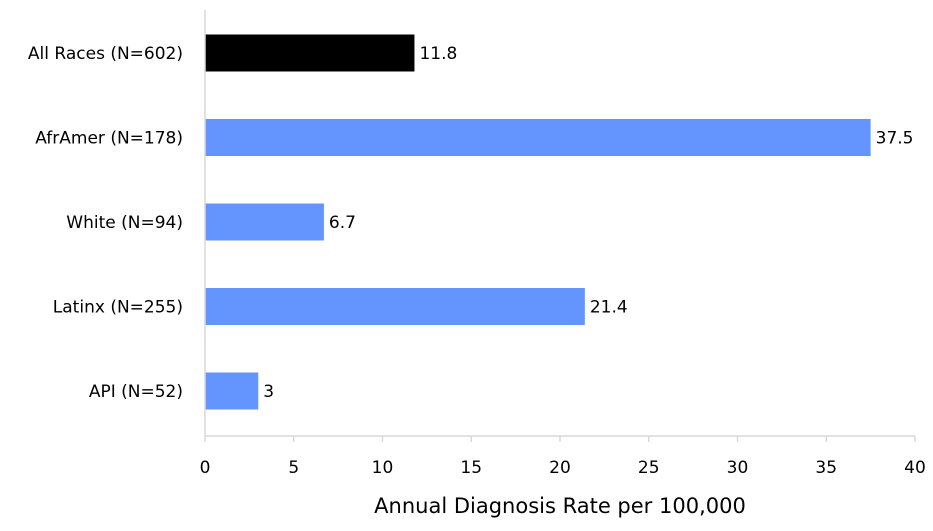 This screenshot has height=531, width=933. Describe the element at coordinates (738, 468) in the screenshot. I see `x-tick-label-6: 30` at that location.